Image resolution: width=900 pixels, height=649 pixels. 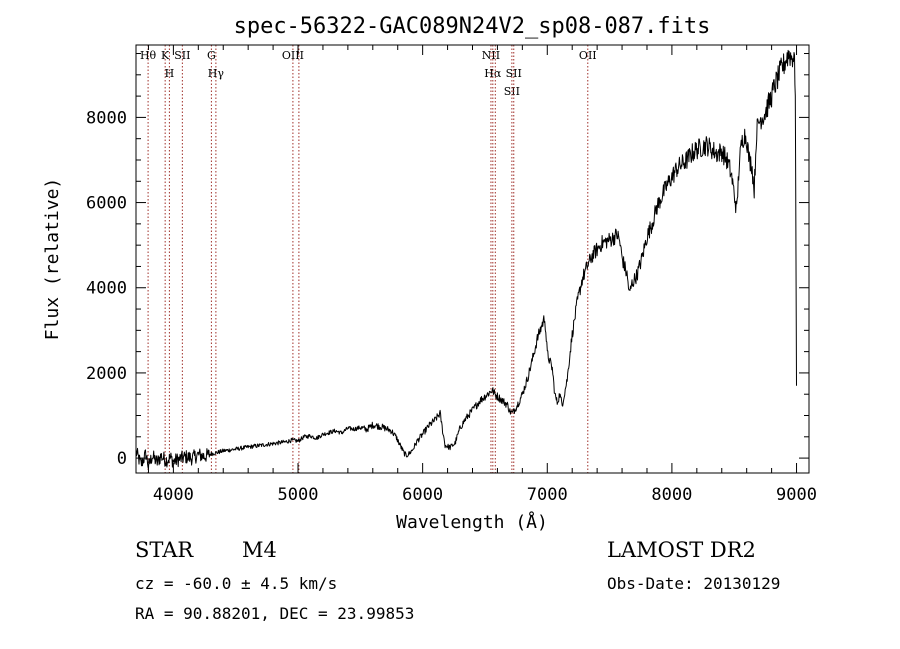 What do you see at coordinates (106, 204) in the screenshot?
I see `y-tick-label: 6000` at bounding box center [106, 204].